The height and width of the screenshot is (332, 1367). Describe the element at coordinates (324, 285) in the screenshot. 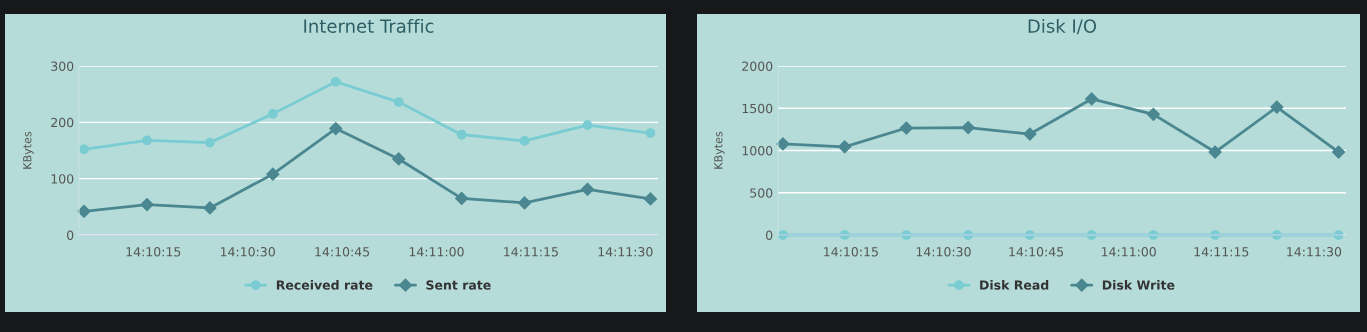

I see `legend-label: Received rate` at that location.